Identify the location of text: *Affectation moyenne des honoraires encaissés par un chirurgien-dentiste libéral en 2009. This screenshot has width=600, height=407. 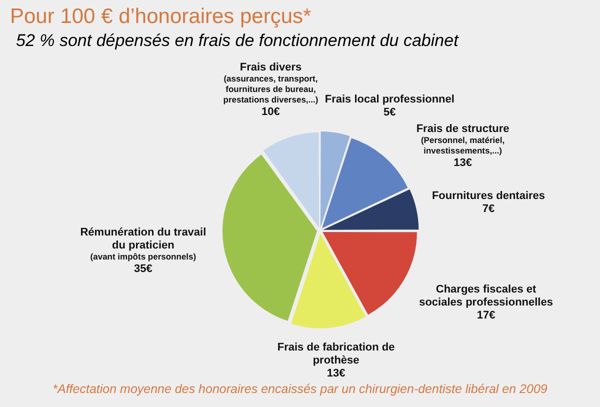
(300, 389).